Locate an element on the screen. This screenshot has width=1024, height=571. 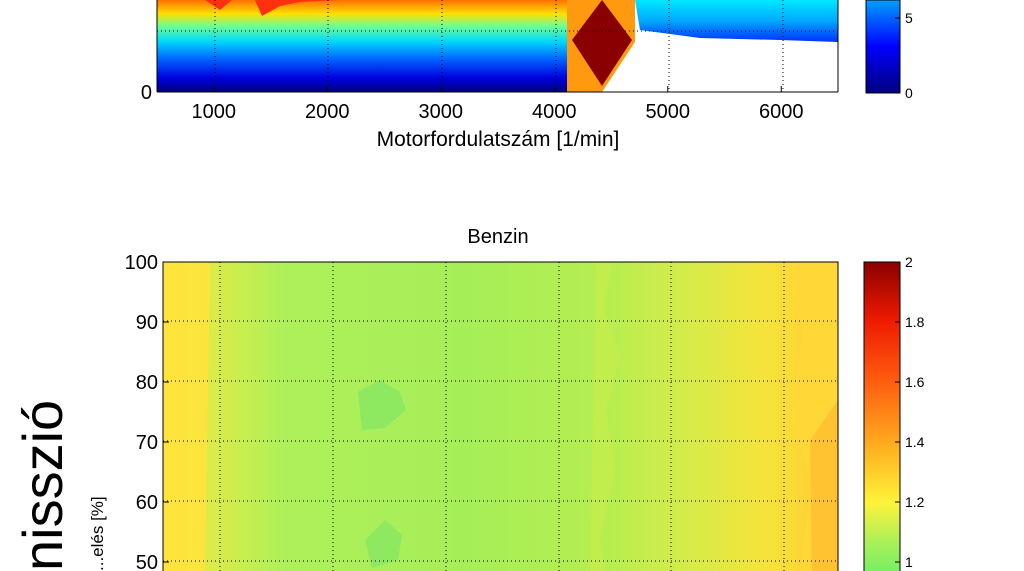
top-y-ticks: 010 is located at coordinates (152, 93).